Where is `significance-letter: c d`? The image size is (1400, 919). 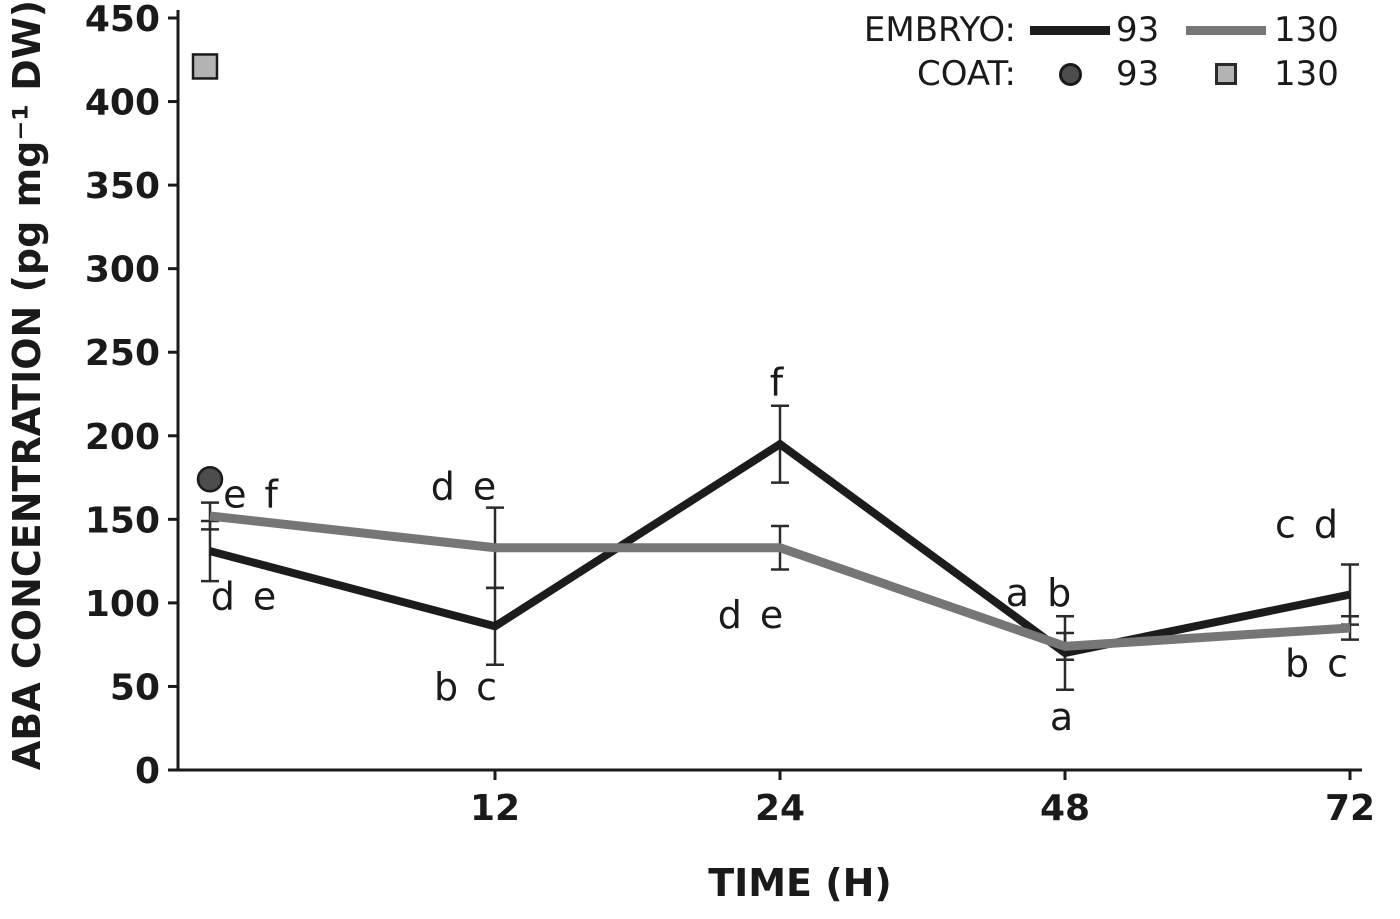
significance-letter: c d is located at coordinates (1308, 525).